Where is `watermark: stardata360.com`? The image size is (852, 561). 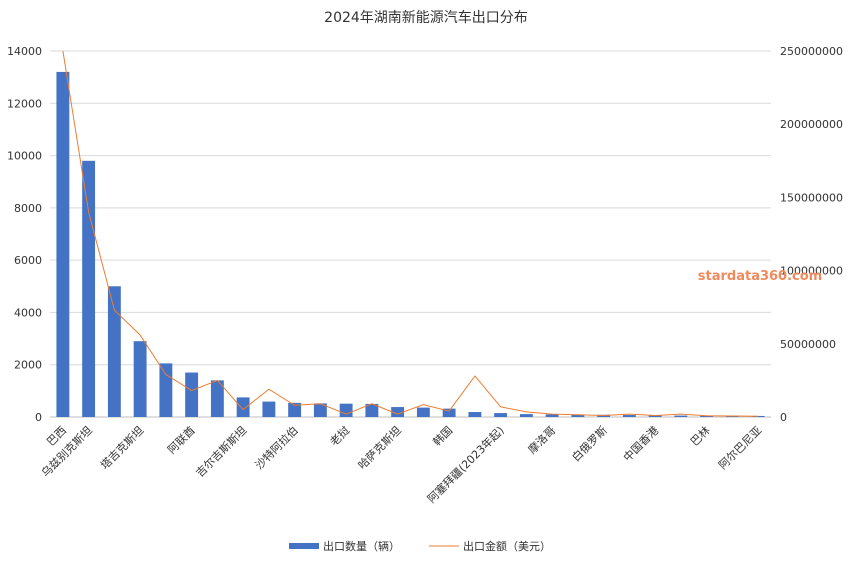 watermark: stardata360.com is located at coordinates (760, 276).